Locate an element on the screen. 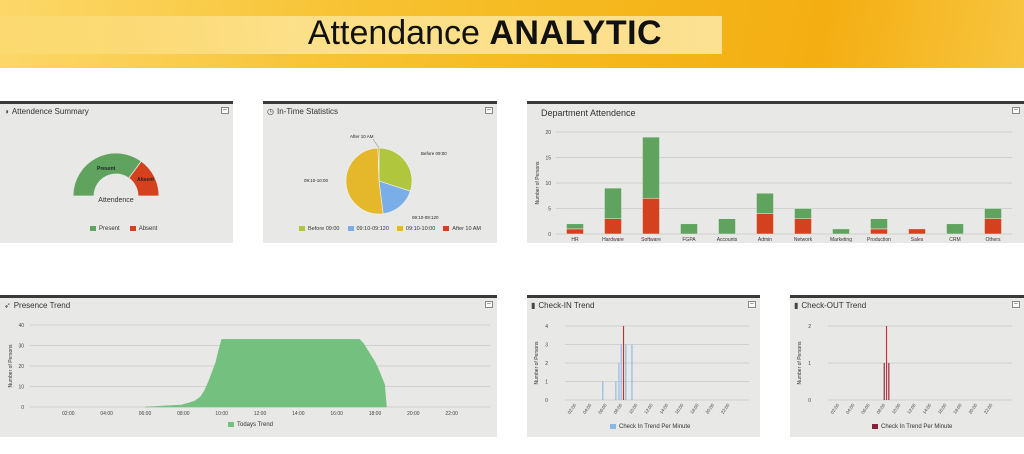  bar-fgpa-present is located at coordinates (689, 229).